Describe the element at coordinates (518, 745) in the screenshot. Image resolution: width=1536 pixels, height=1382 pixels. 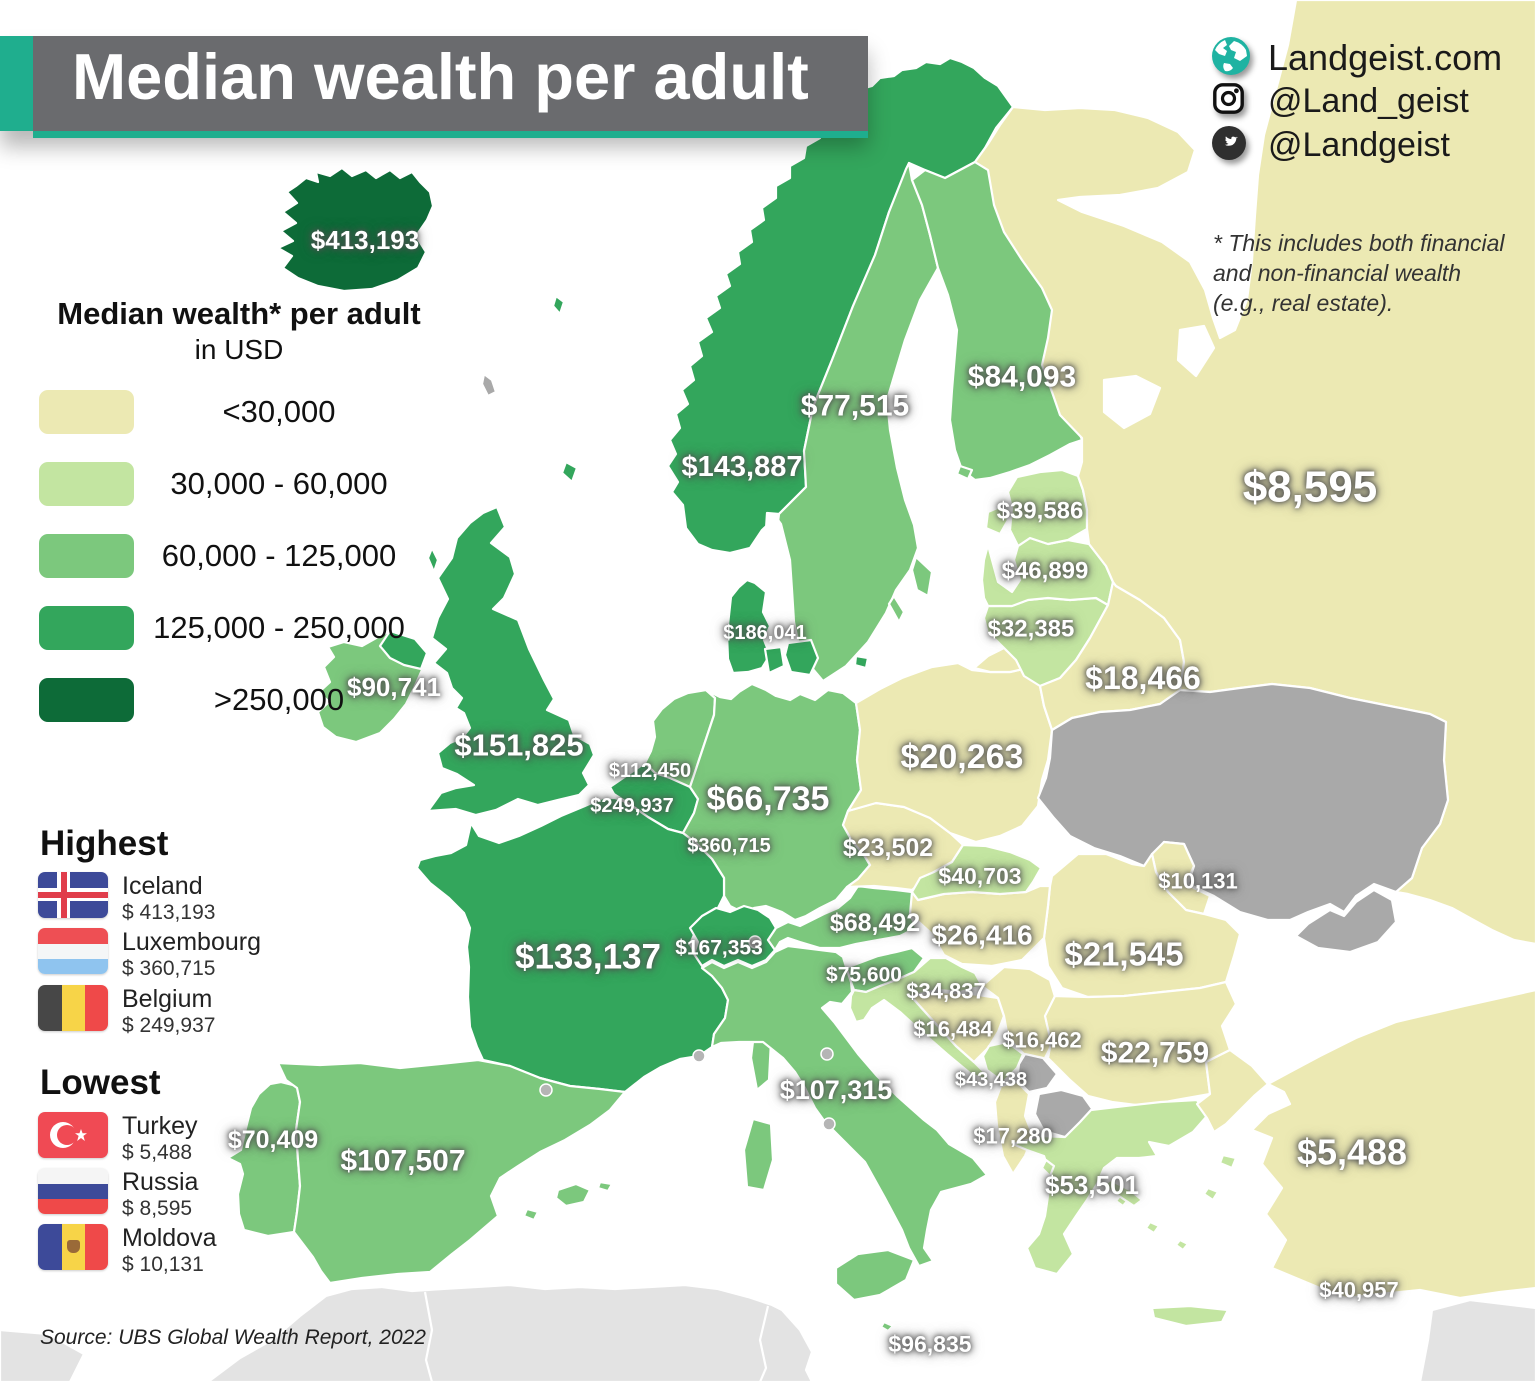
I see `svg-text: $151,825` at that location.